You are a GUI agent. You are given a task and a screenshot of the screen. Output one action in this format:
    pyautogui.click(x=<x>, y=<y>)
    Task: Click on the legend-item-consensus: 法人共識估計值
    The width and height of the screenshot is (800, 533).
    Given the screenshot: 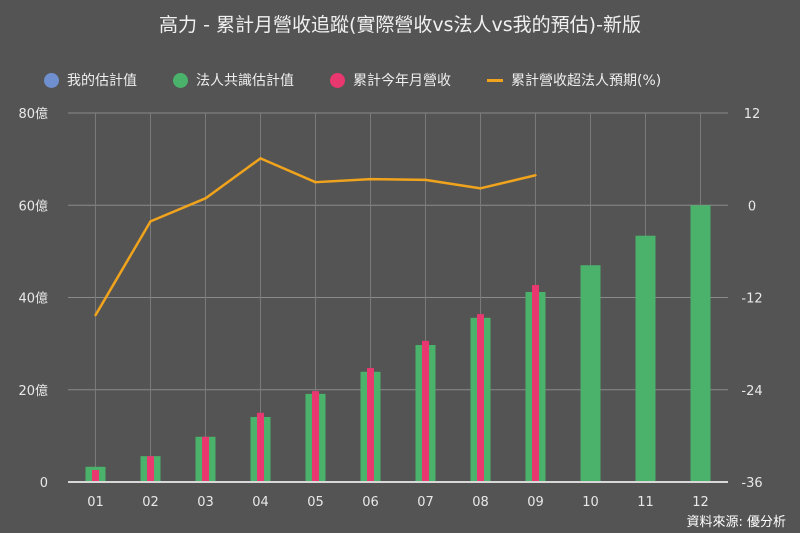 What is the action you would take?
    pyautogui.click(x=233, y=80)
    